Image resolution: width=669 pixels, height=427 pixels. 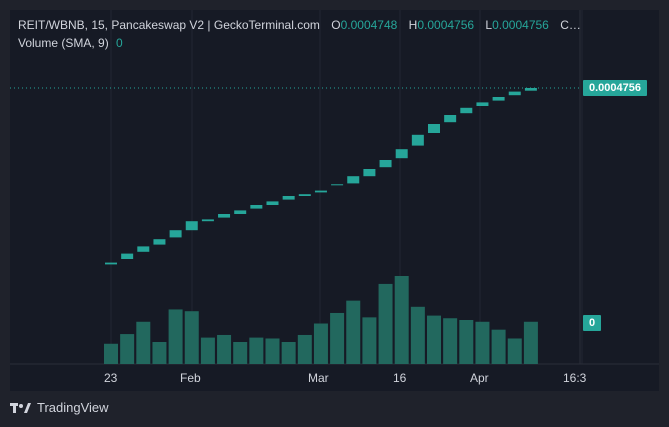 What do you see at coordinates (592, 323) in the screenshot?
I see `last-volume-tag: 0` at bounding box center [592, 323].